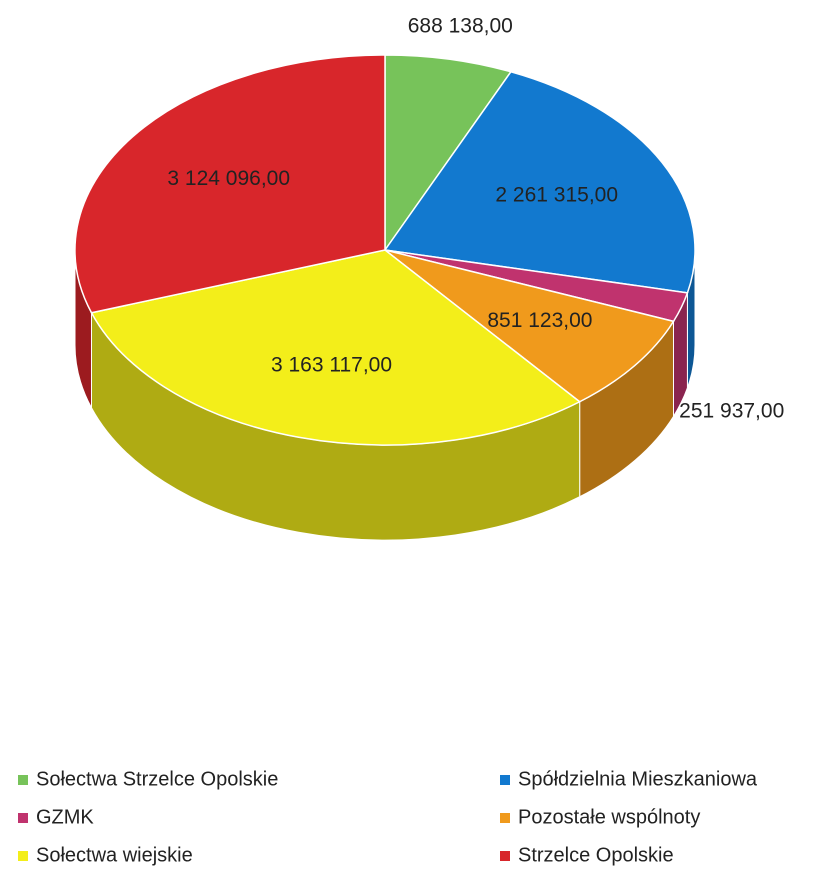  Describe the element at coordinates (228, 178) in the screenshot. I see `data-label: 3 124 096,00` at that location.